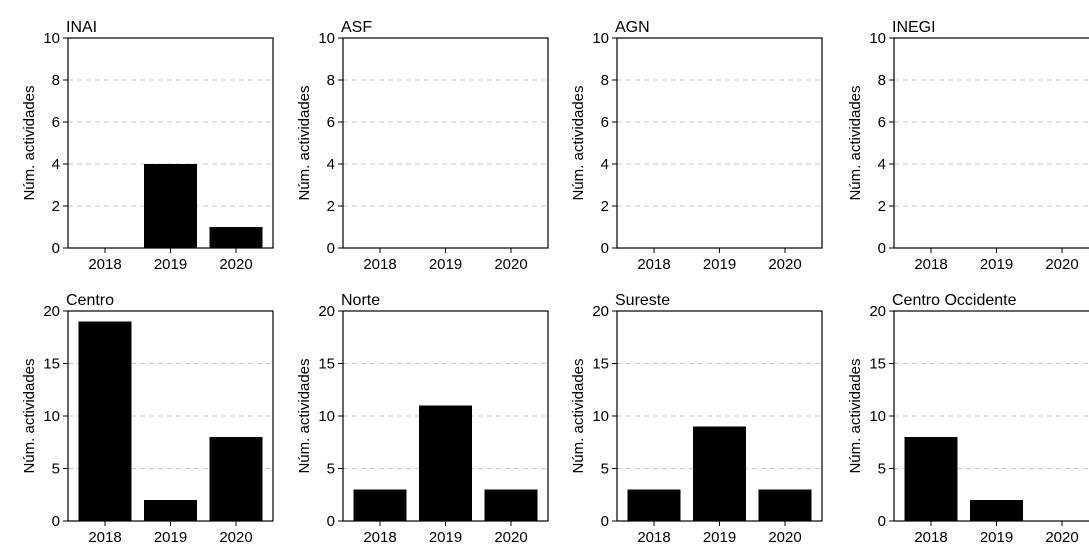 Image resolution: width=1089 pixels, height=546 pixels. Describe the element at coordinates (147, 146) in the screenshot. I see `chart-panel: 0 2 4 6 8 10 2018 2019 2020 INAI Núm. actividades` at that location.